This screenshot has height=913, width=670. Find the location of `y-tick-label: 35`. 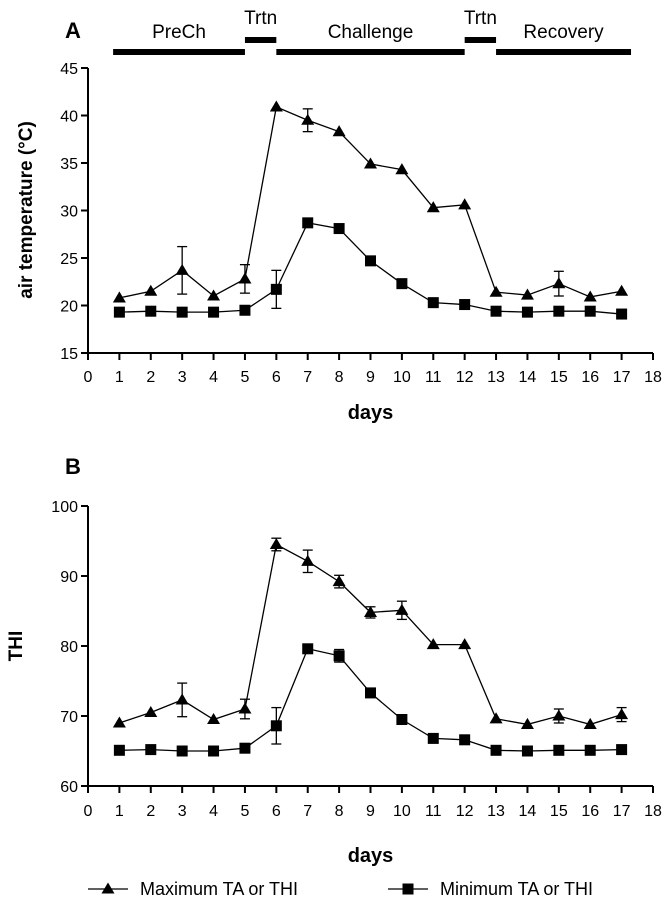

y-tick-label: 35 is located at coordinates (69, 164).